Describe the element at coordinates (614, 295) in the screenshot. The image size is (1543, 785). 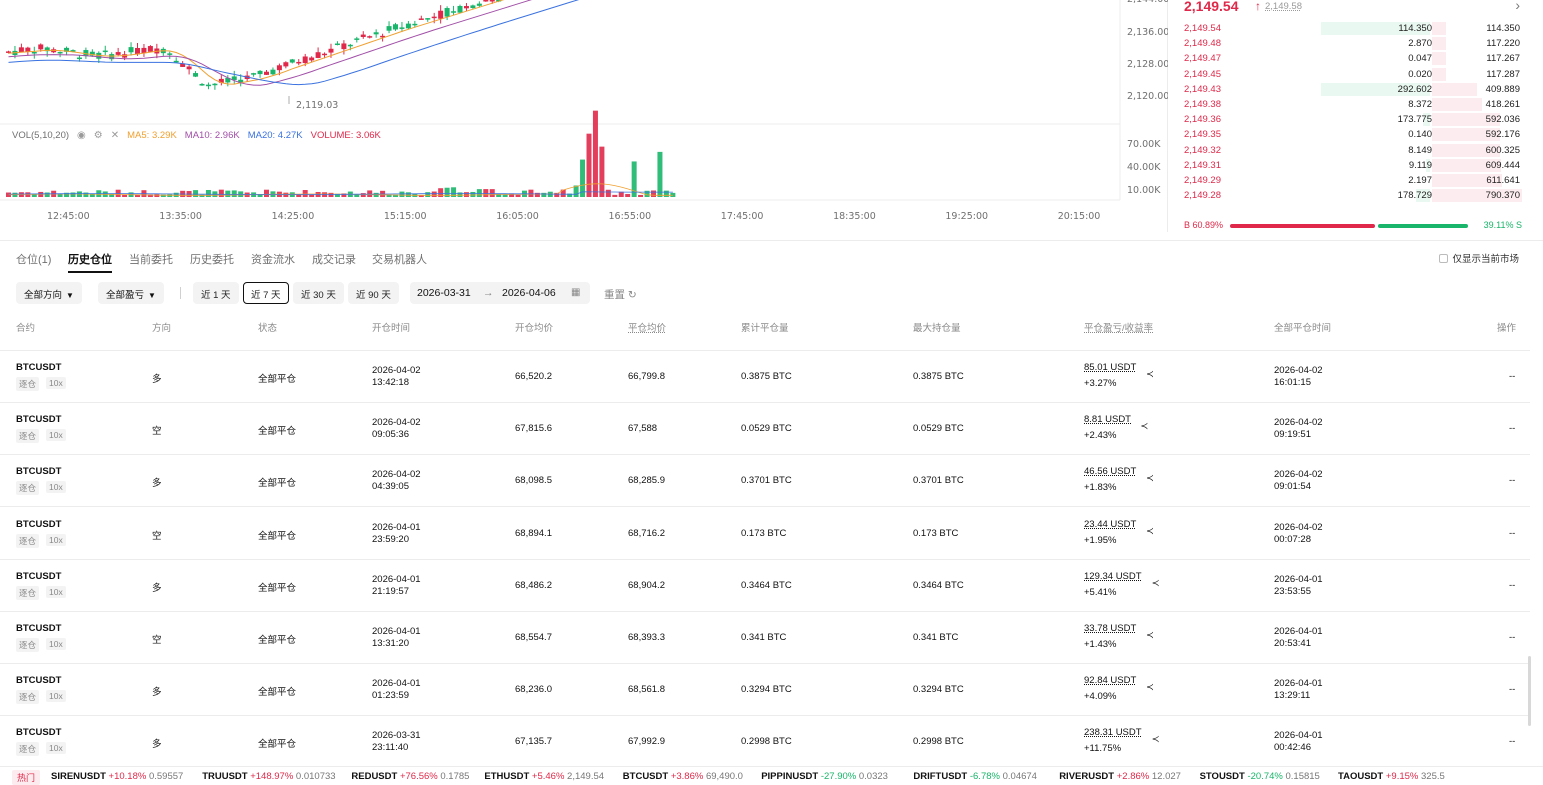
I see `reset-label: 重置` at that location.